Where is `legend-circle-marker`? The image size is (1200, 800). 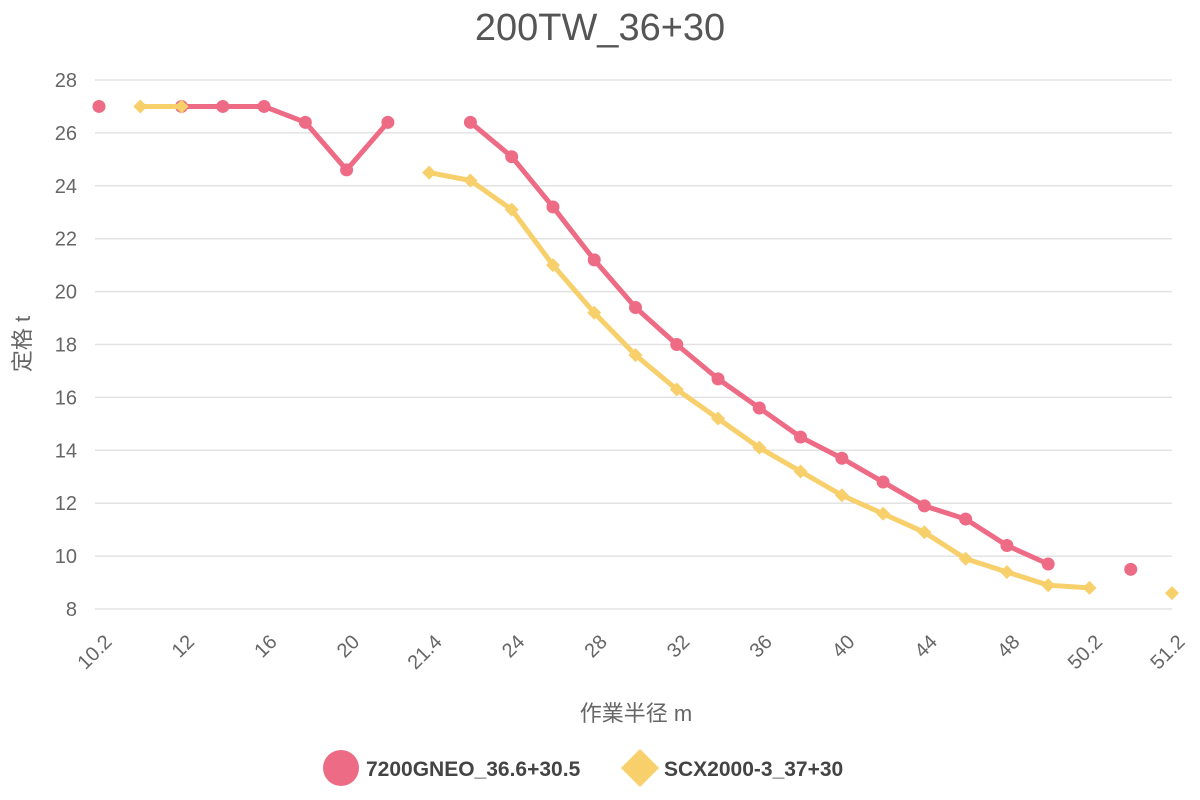 legend-circle-marker is located at coordinates (341, 768).